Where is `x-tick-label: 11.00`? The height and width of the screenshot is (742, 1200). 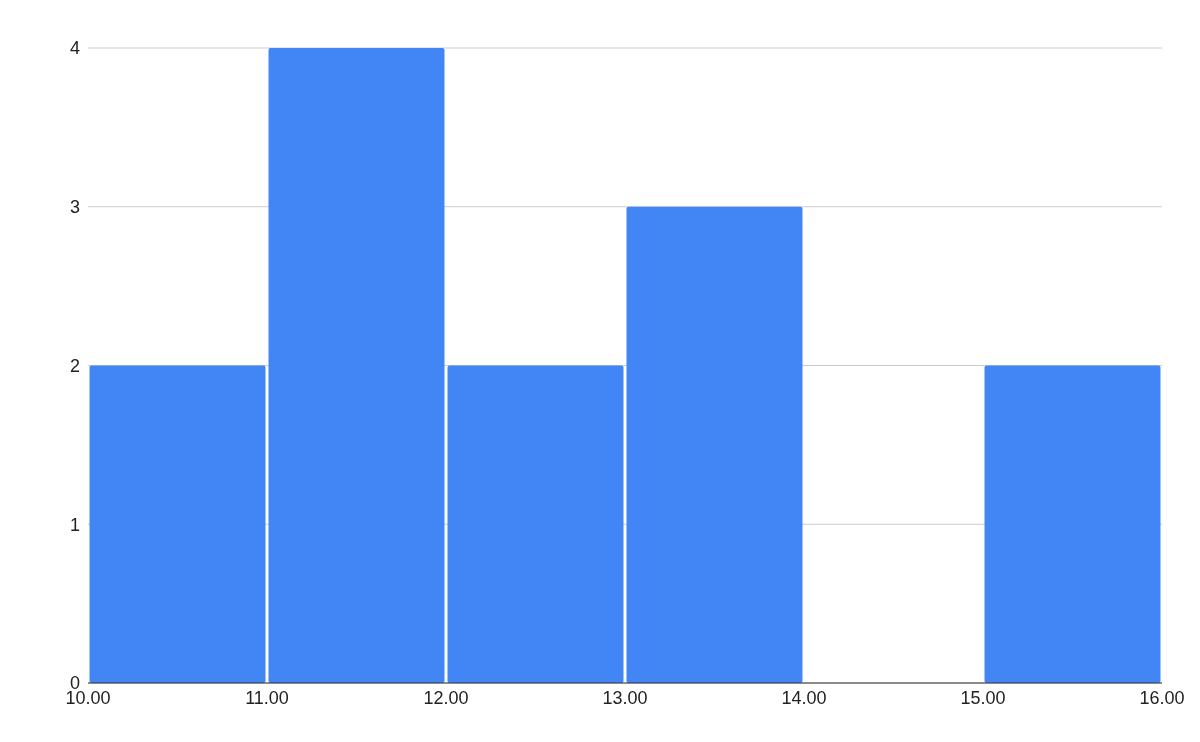 x-tick-label: 11.00 is located at coordinates (267, 697).